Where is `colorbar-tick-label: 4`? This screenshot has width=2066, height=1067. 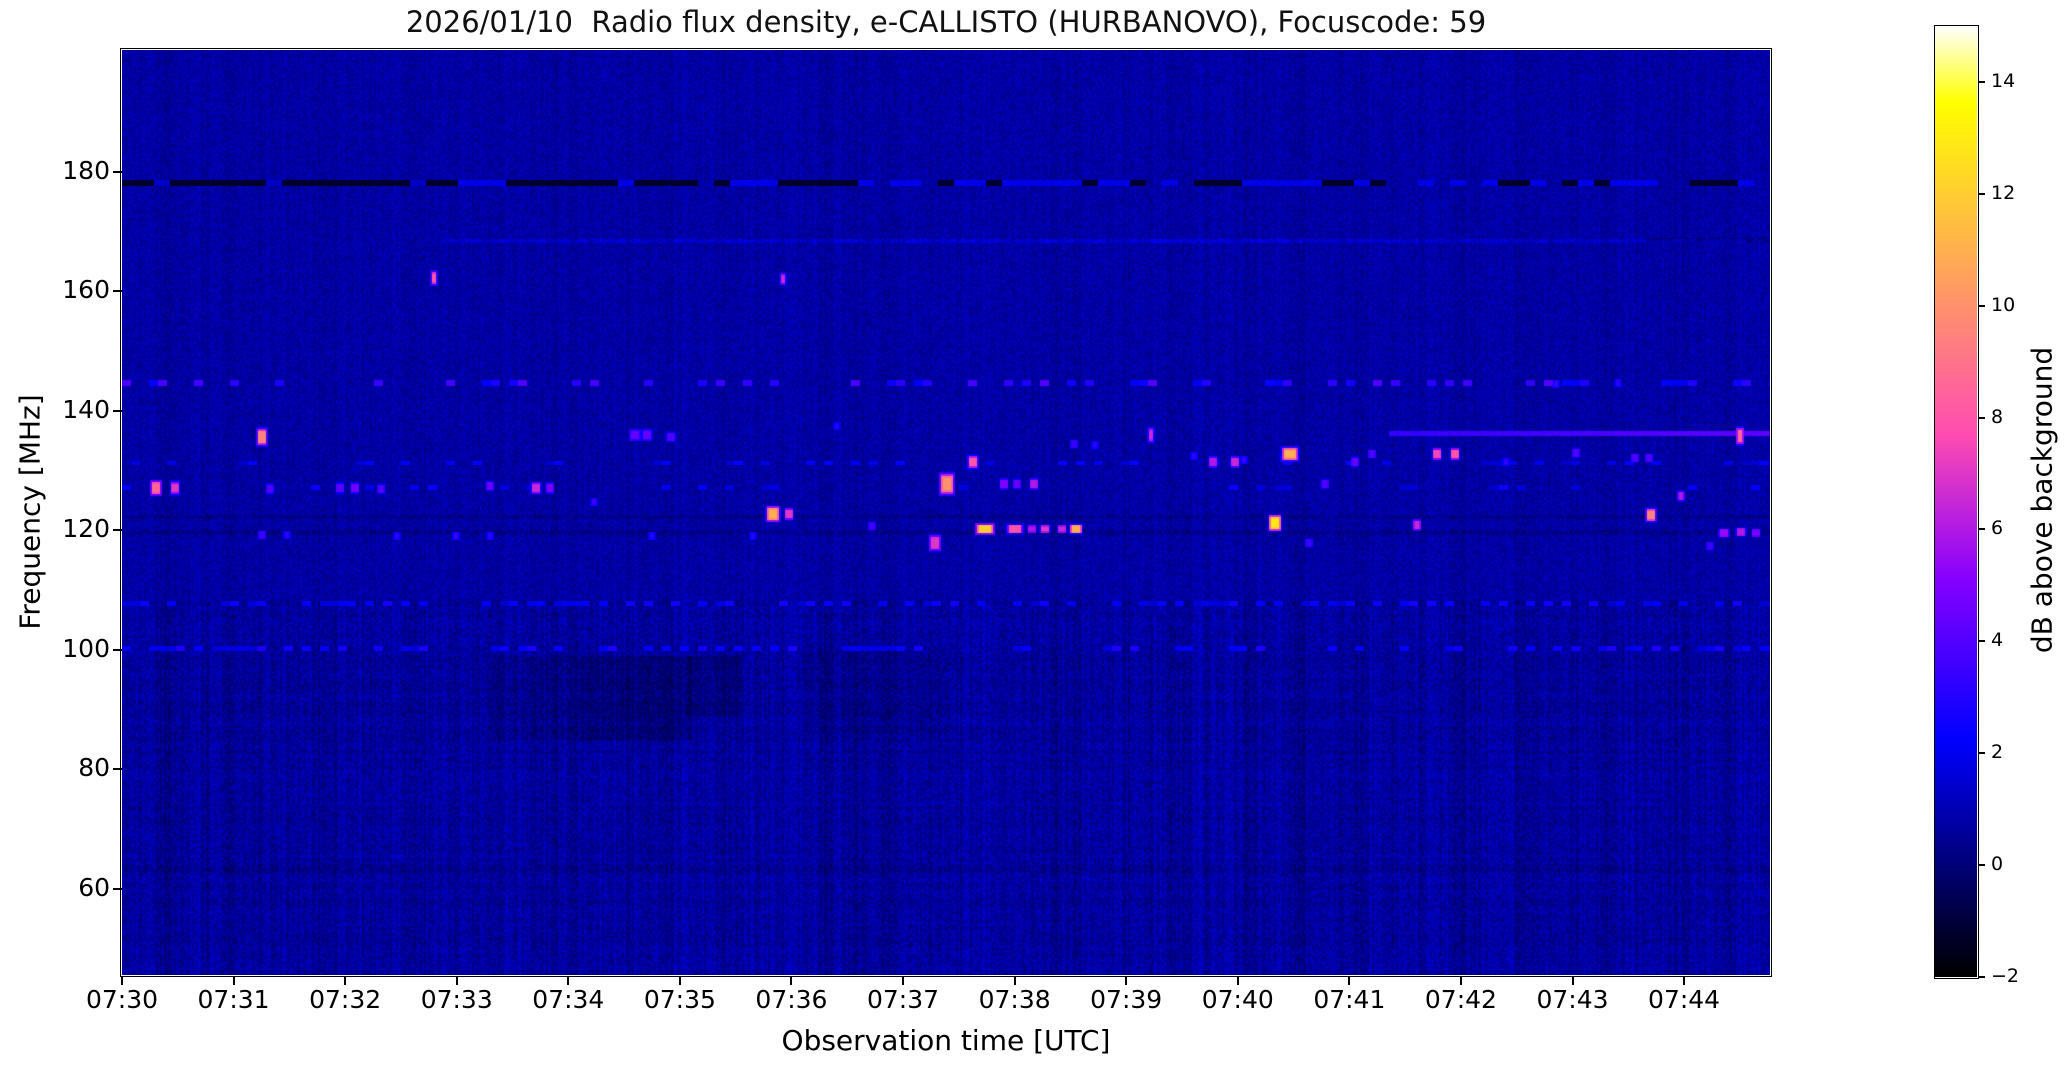
colorbar-tick-label: 4 is located at coordinates (1997, 640).